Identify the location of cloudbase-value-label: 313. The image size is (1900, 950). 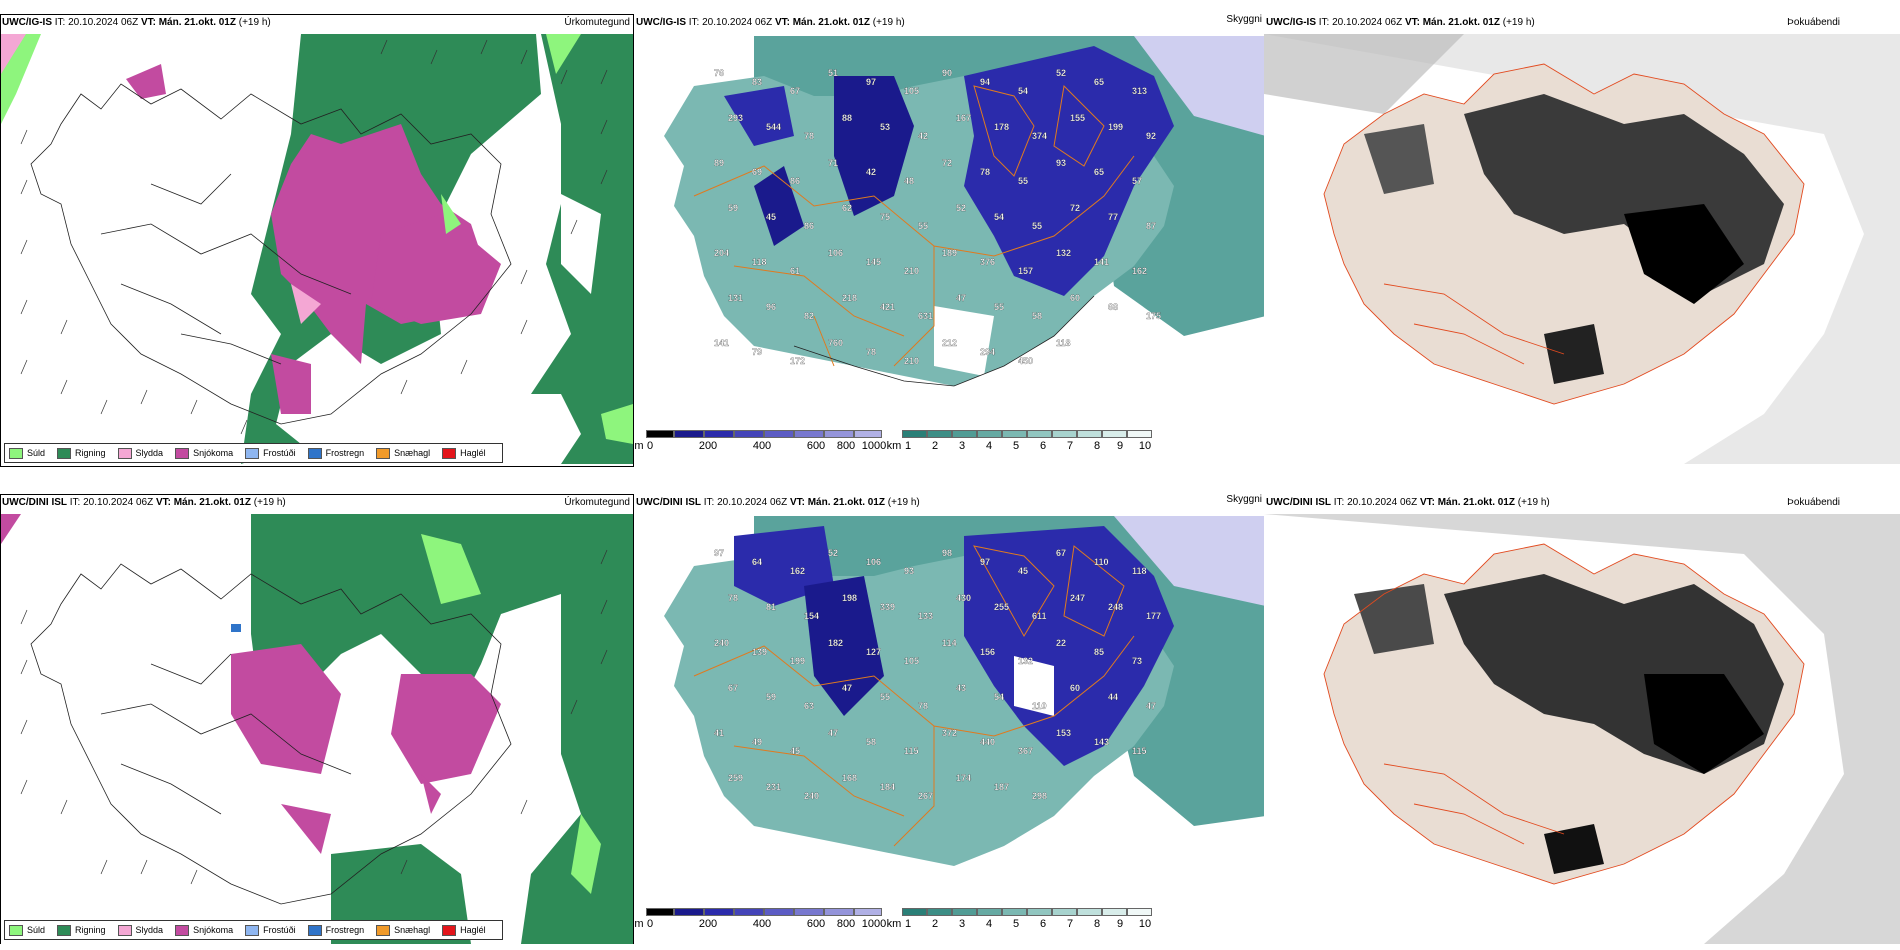
(1139, 91).